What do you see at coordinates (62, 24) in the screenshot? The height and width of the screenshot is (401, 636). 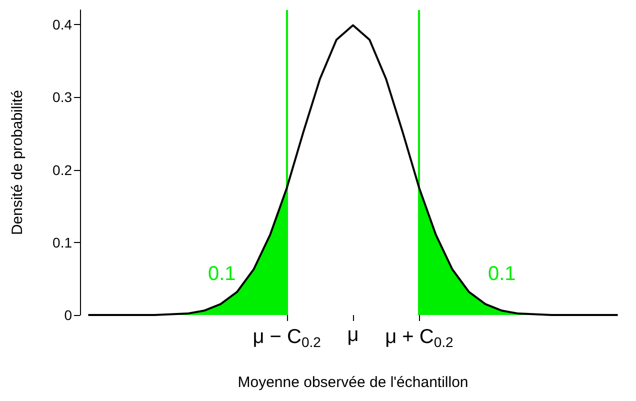 I see `y-tick-label: 0.4` at bounding box center [62, 24].